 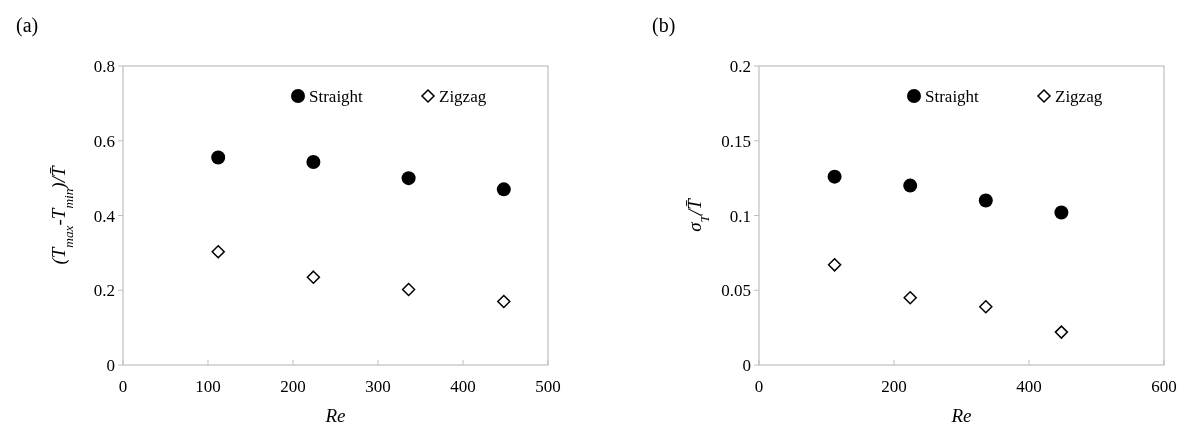 I want to click on x-tick-label: 300, so click(x=378, y=386).